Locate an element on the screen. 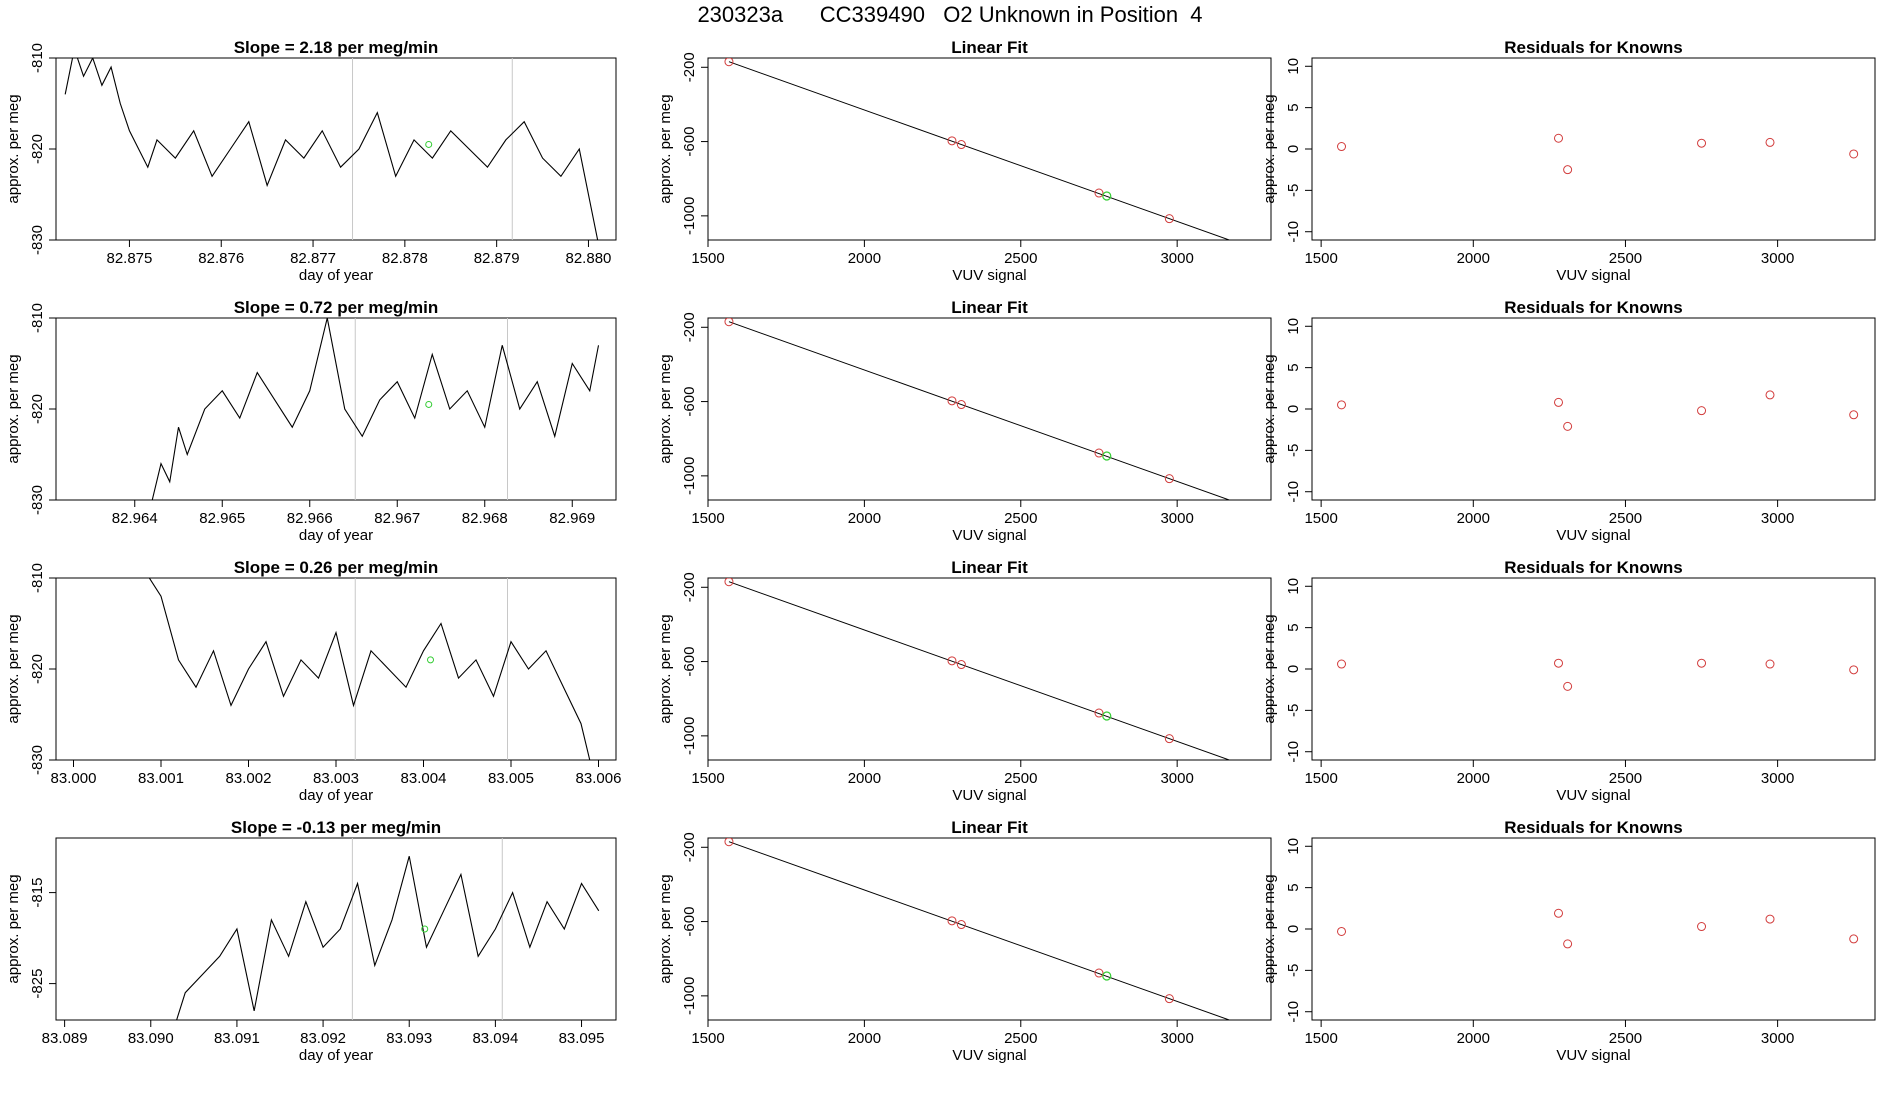  y-tick-label: -820 is located at coordinates (37, 149).